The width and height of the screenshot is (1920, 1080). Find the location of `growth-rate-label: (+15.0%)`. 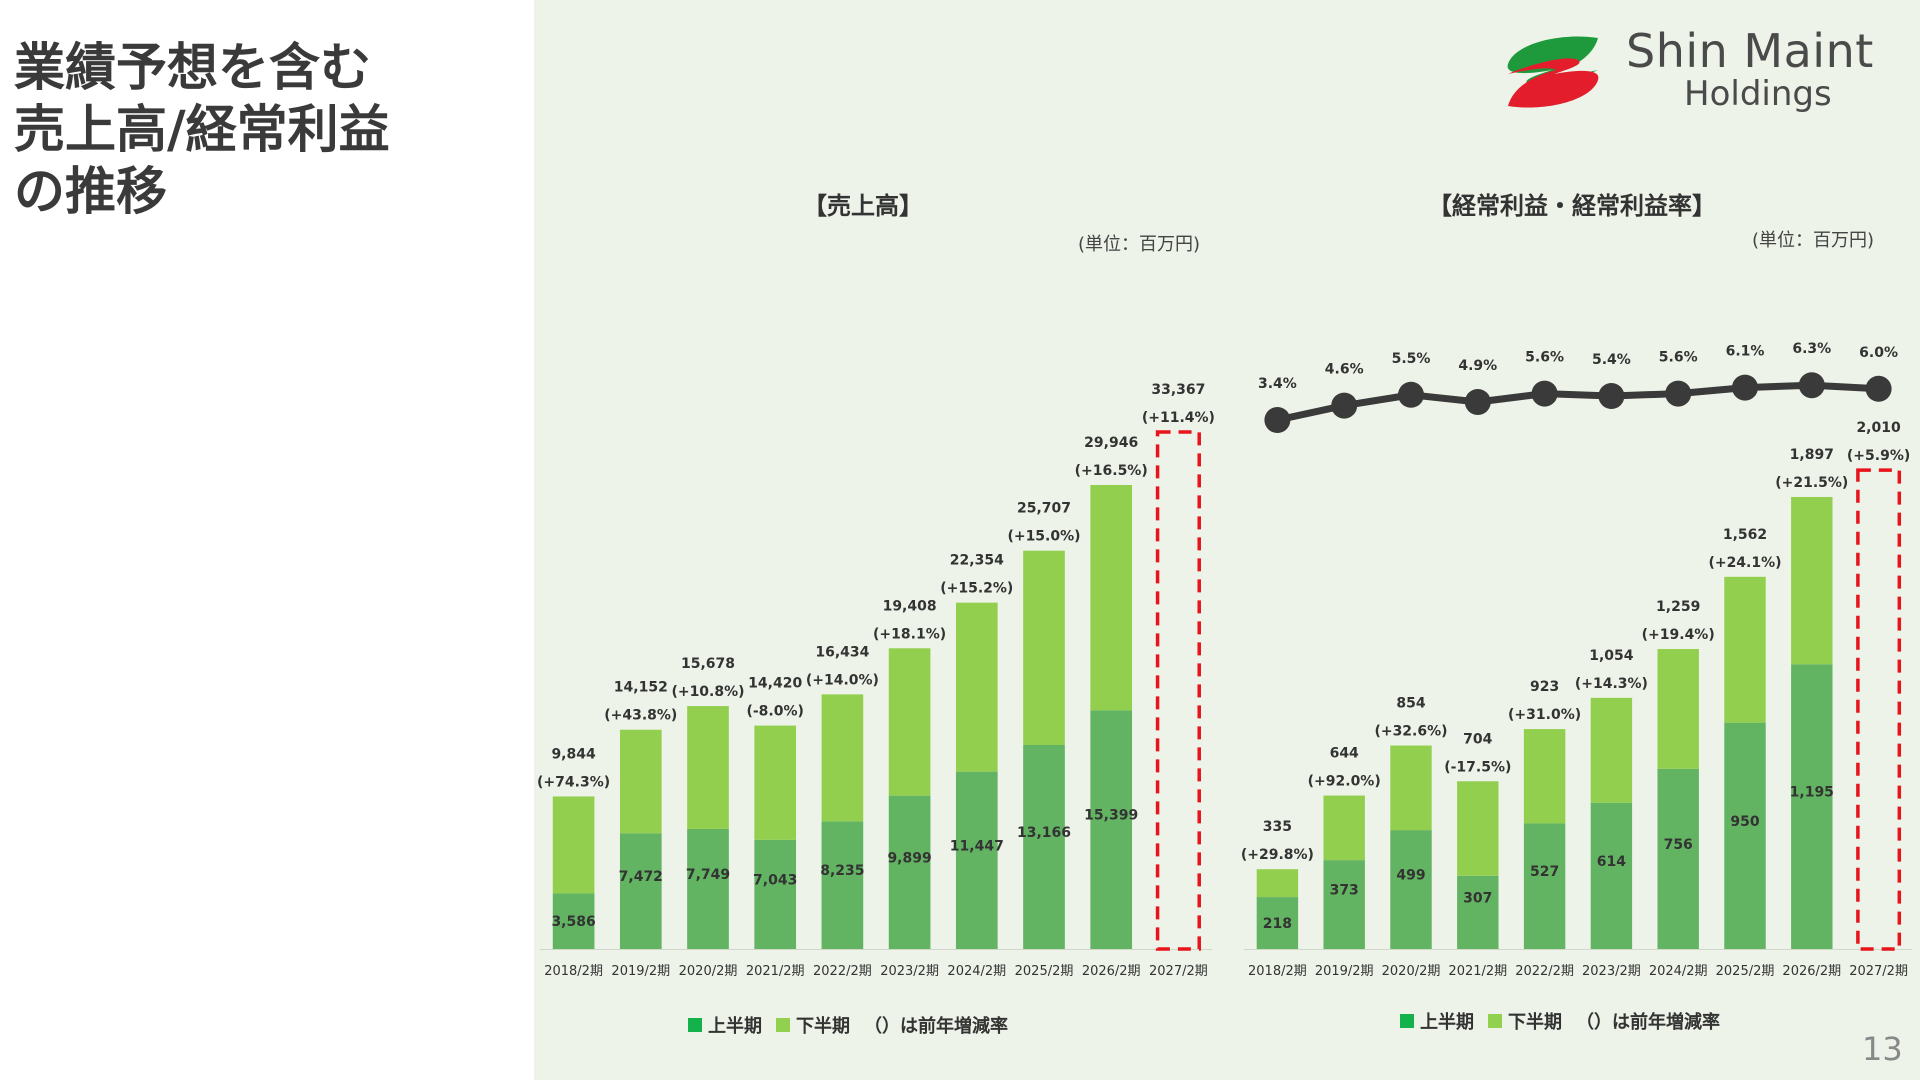

growth-rate-label: (+15.0%) is located at coordinates (1043, 537).